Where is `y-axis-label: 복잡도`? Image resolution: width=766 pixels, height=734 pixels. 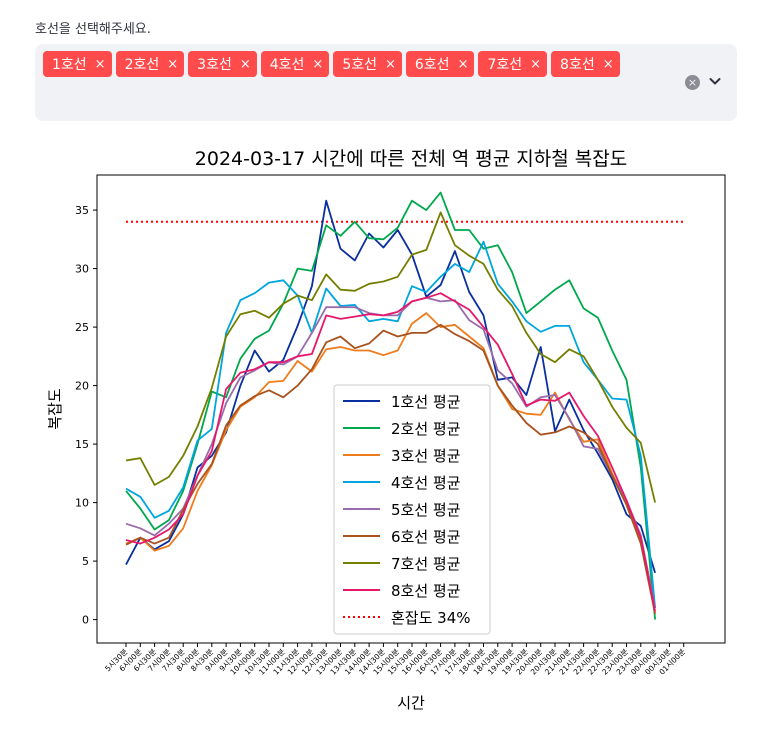 y-axis-label: 복잡도 is located at coordinates (55, 409).